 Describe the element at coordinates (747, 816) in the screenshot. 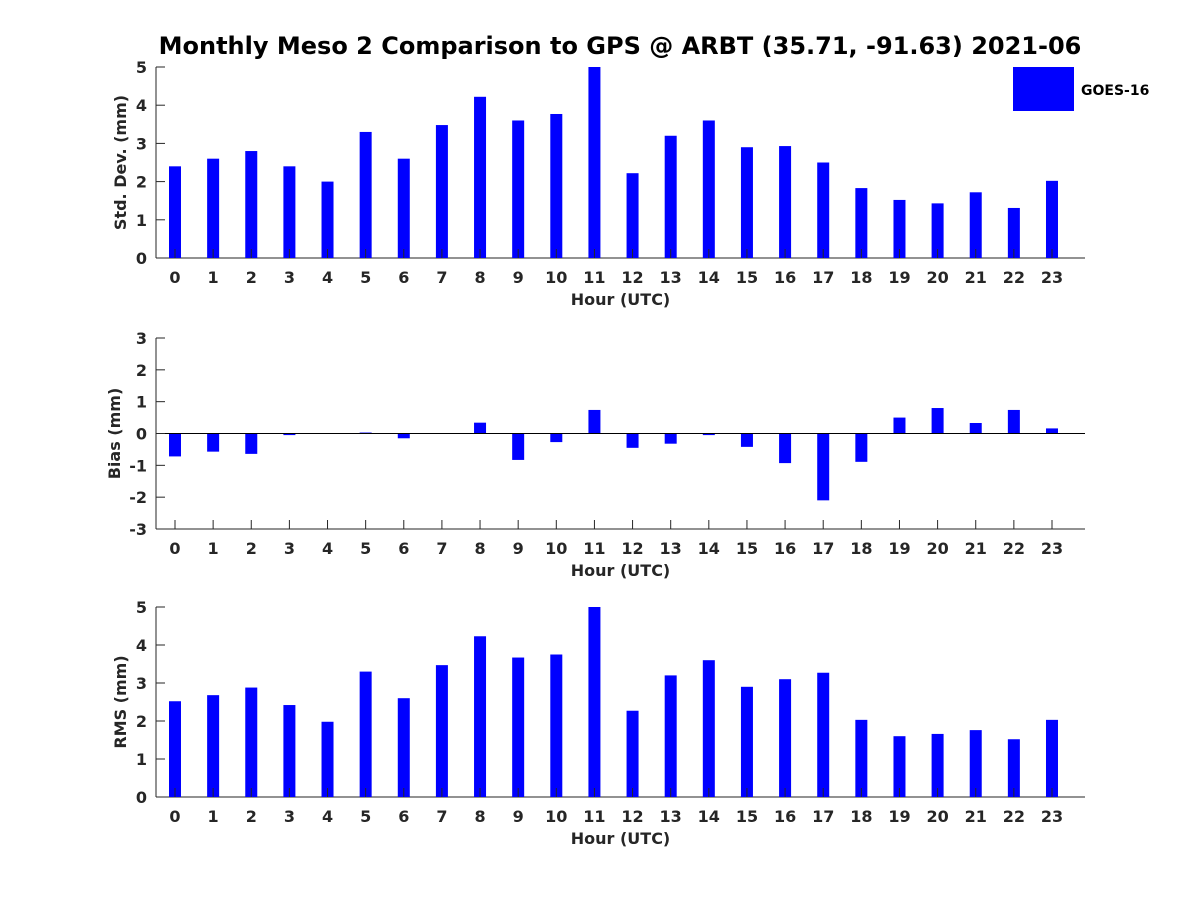

I see `x-tick-label: 15` at that location.